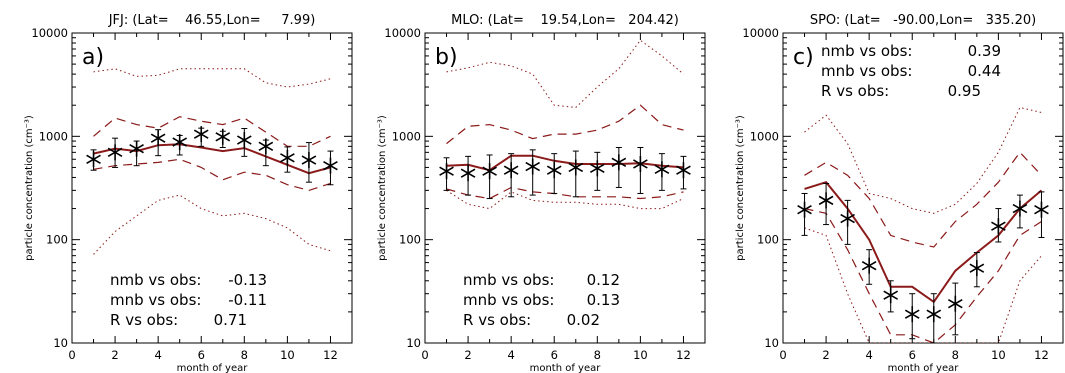  I want to click on stat-value: -0.13, so click(247, 280).